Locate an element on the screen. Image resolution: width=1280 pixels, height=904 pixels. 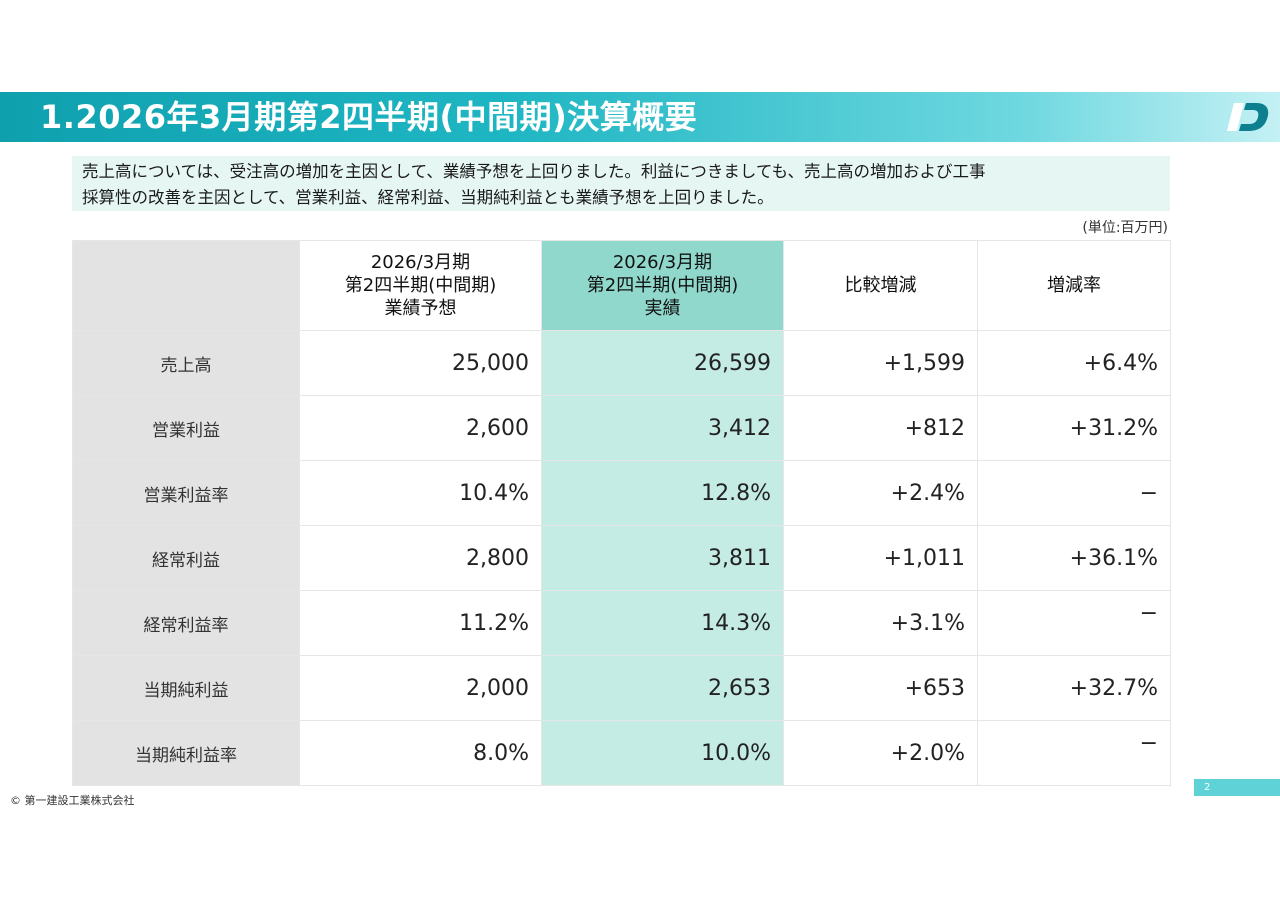
header-bar: 1.2026年3月期第2四半期(中間期)決算概要 is located at coordinates (640, 117).